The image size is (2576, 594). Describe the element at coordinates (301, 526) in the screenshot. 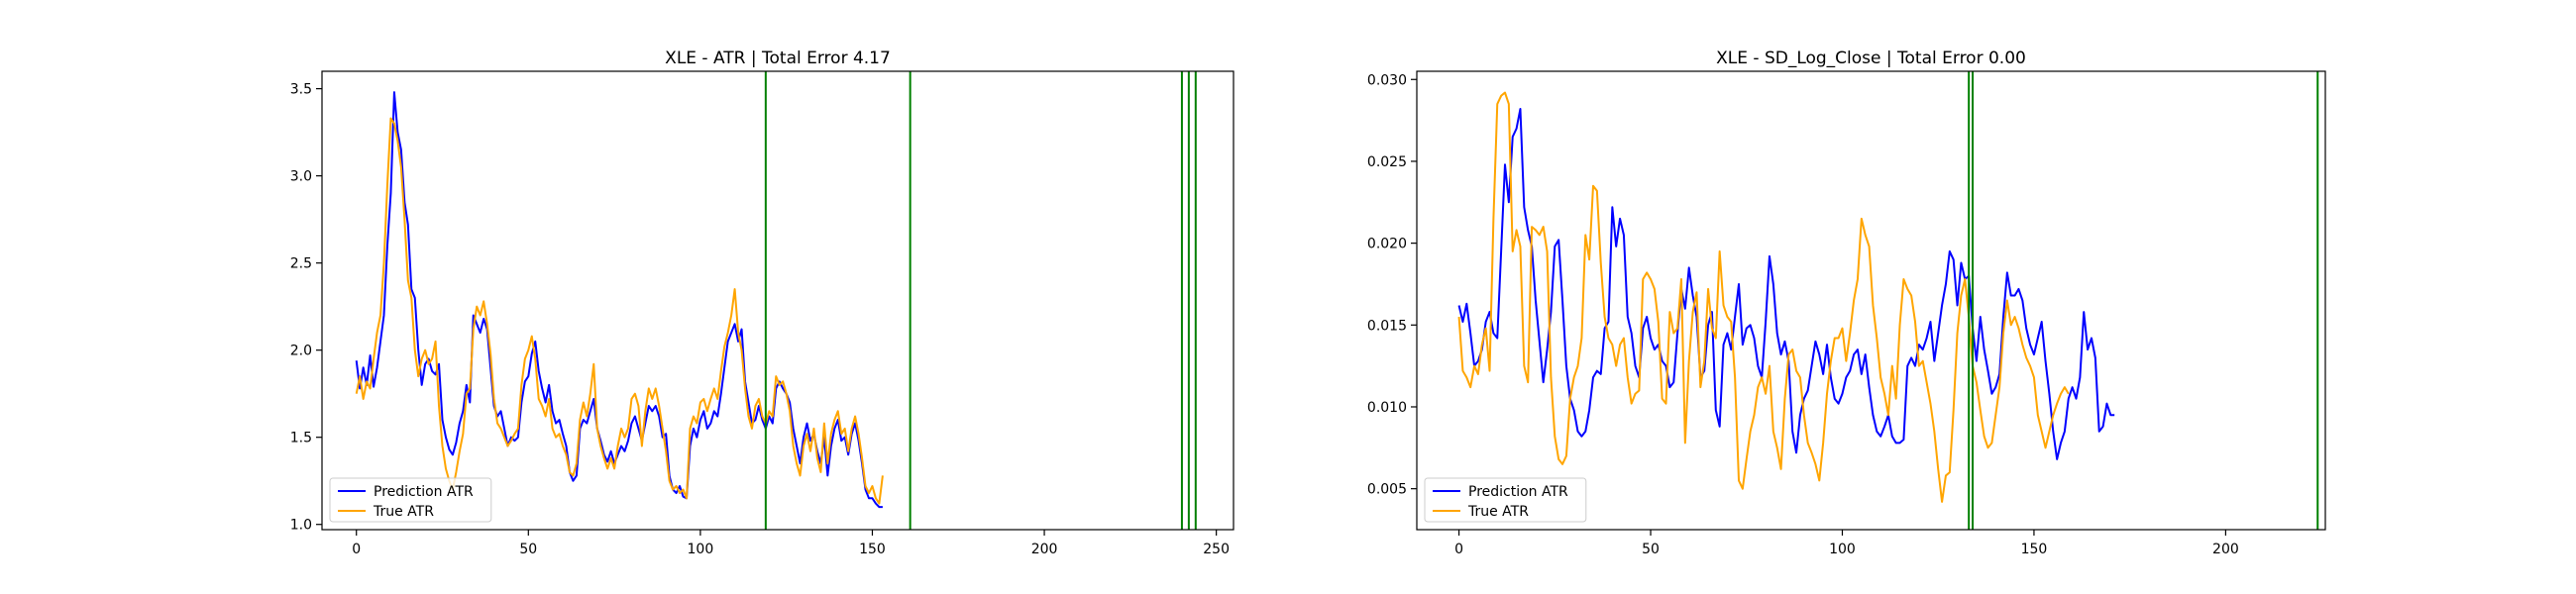

I see `y-tick-label: 1.0` at that location.